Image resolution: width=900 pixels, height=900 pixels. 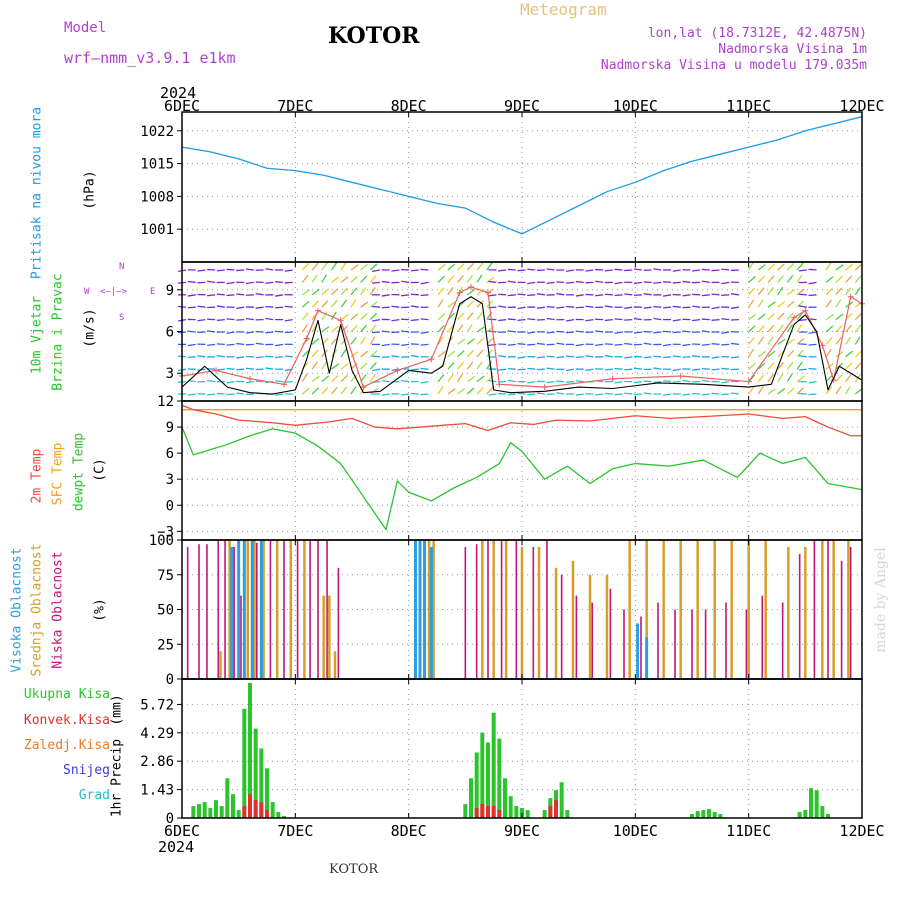 What do you see at coordinates (157, 165) in the screenshot?
I see `y-tick-label: 1015` at bounding box center [157, 165].